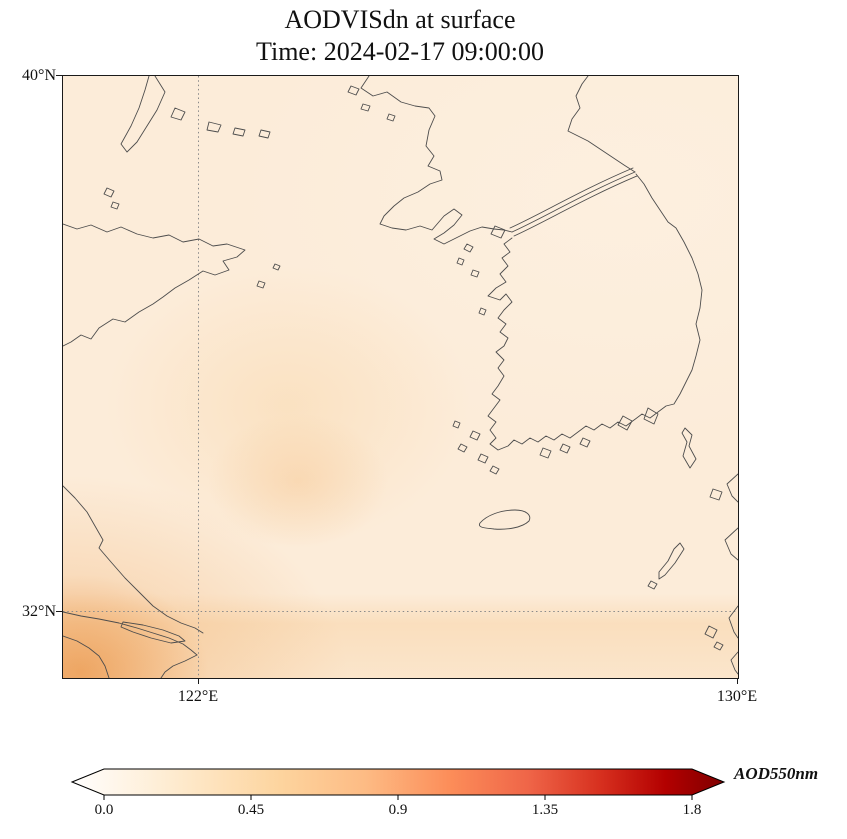 The height and width of the screenshot is (839, 847). I want to click on colorbar-tick-18: 1.8, so click(692, 810).